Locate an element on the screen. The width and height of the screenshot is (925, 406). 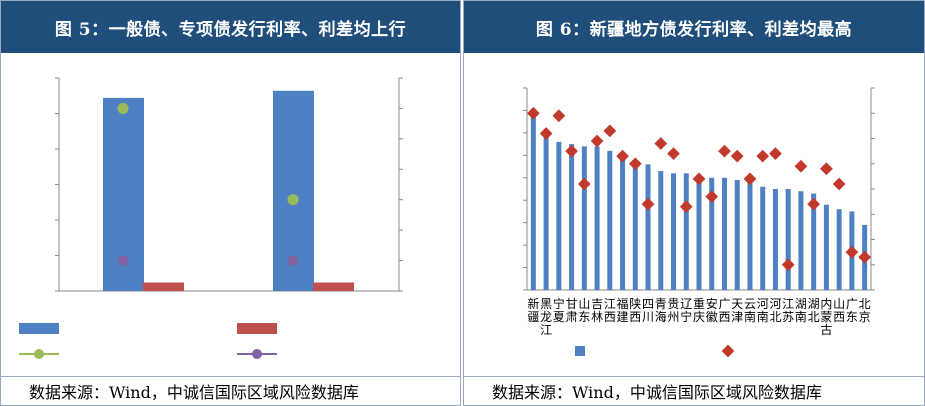
x-tick-label: 内蒙古 is located at coordinates (826, 317).